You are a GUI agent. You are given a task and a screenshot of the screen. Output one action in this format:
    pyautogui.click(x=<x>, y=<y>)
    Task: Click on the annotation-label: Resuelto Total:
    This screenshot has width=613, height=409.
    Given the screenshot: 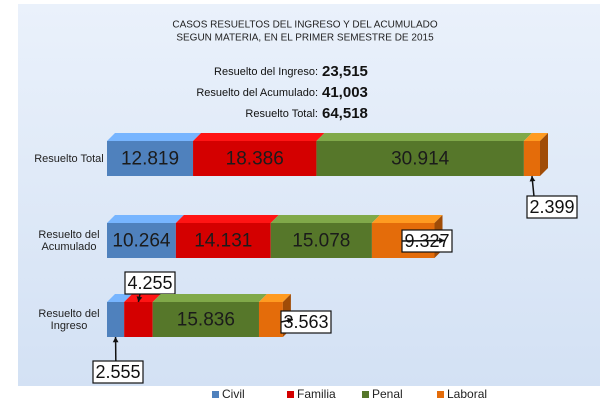 What is the action you would take?
    pyautogui.click(x=281, y=114)
    